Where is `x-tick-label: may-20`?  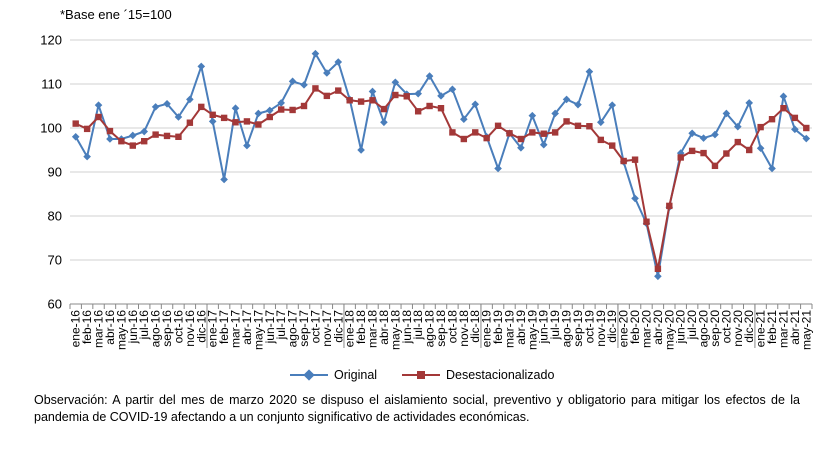 x-tick-label: may-20 is located at coordinates (669, 330).